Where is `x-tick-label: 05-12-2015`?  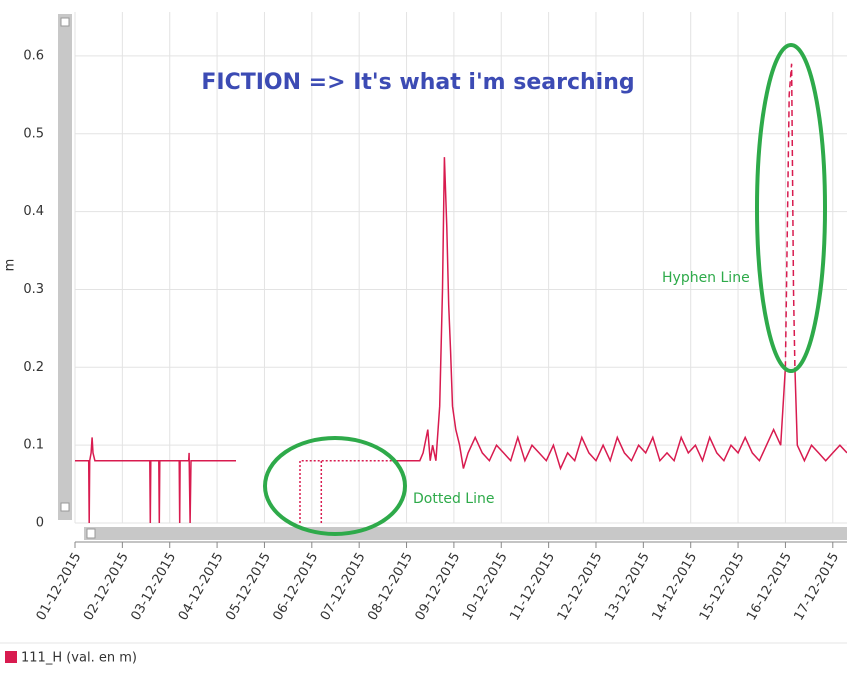
x-tick-label: 05-12-2015 is located at coordinates (248, 586).